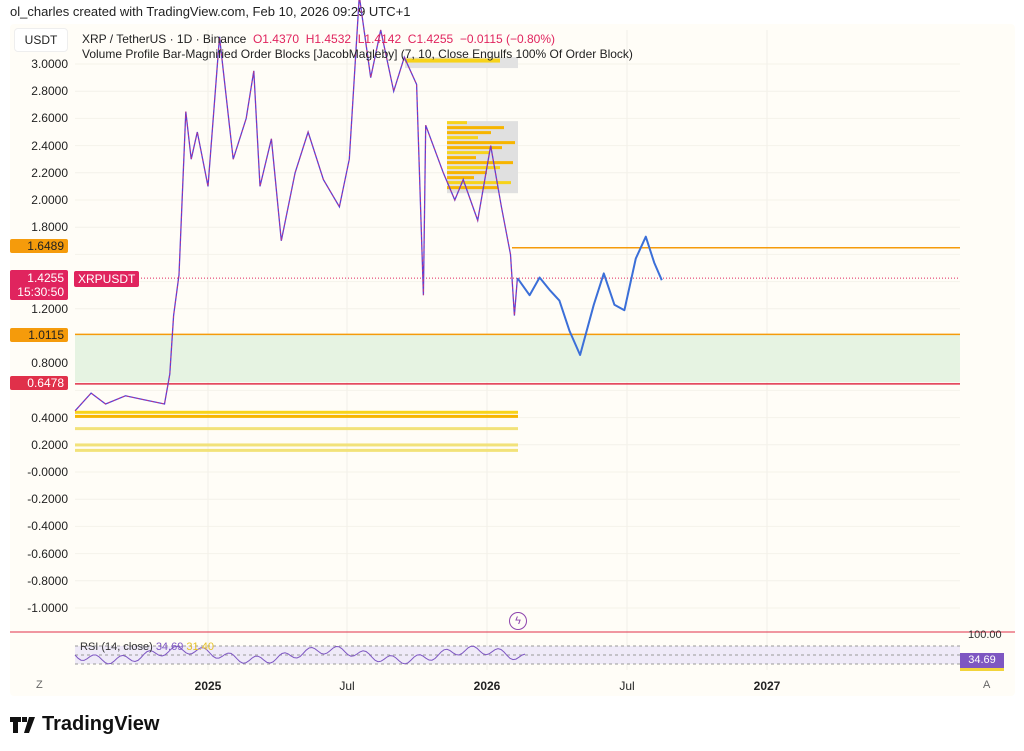  What do you see at coordinates (49, 64) in the screenshot?
I see `price-axis-label: 3.0000` at bounding box center [49, 64].